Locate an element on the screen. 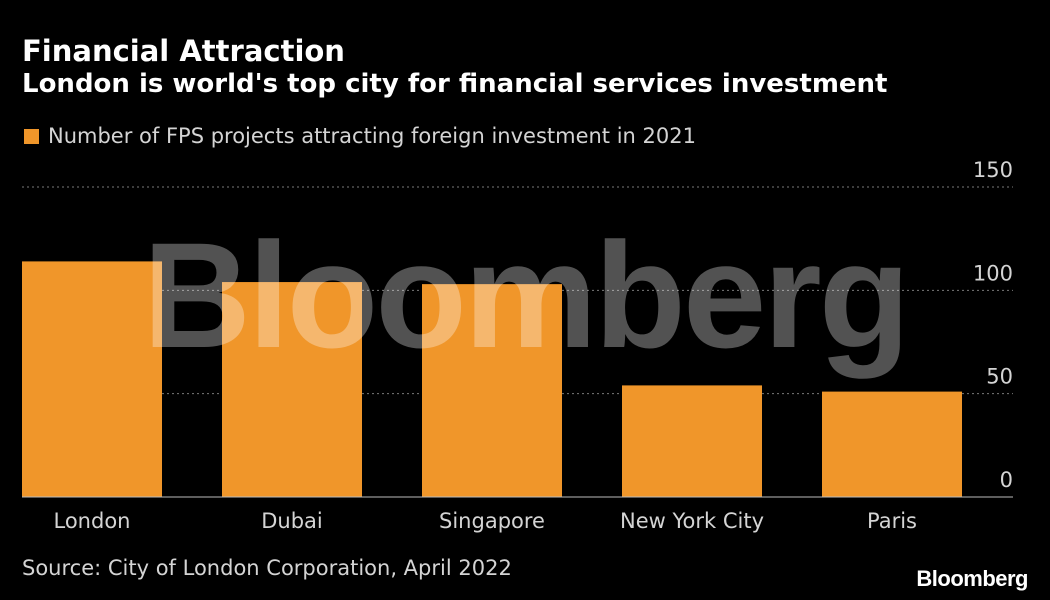  chart-title: Financial Attraction is located at coordinates (183, 51).